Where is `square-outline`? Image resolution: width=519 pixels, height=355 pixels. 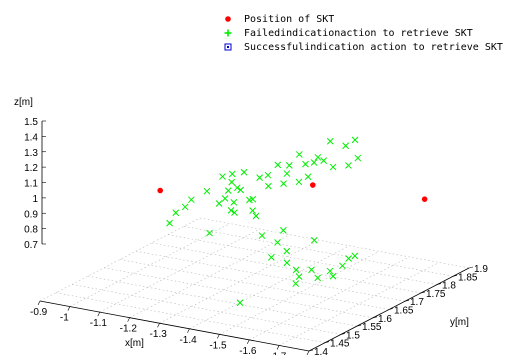
square-outline is located at coordinates (228, 47).